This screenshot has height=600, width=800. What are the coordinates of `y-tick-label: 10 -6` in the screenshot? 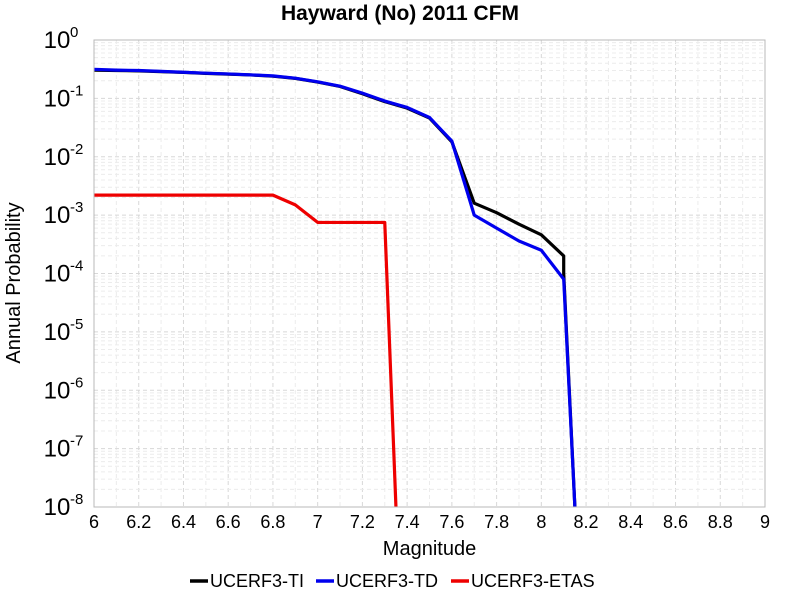 It's located at (64, 389).